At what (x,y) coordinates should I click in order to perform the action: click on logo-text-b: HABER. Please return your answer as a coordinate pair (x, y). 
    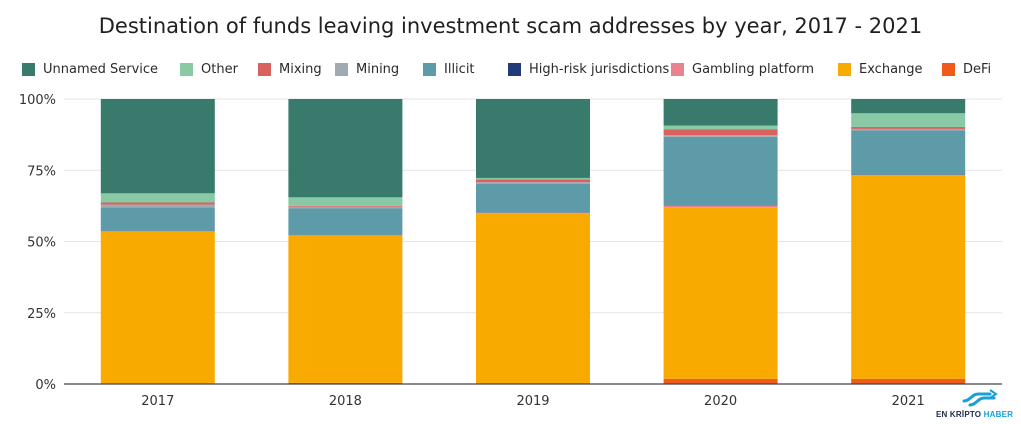
    Looking at the image, I should click on (998, 414).